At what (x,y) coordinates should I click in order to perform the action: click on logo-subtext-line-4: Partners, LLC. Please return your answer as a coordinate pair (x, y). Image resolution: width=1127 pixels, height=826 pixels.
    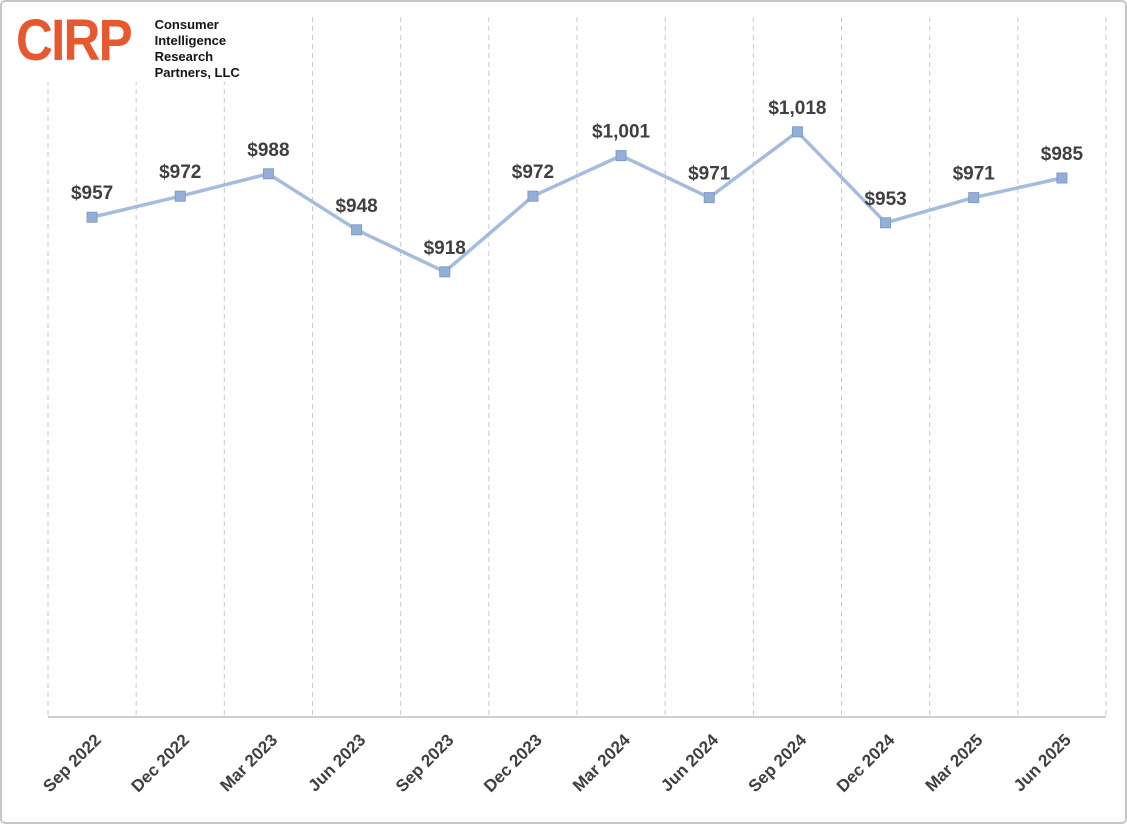
    Looking at the image, I should click on (197, 72).